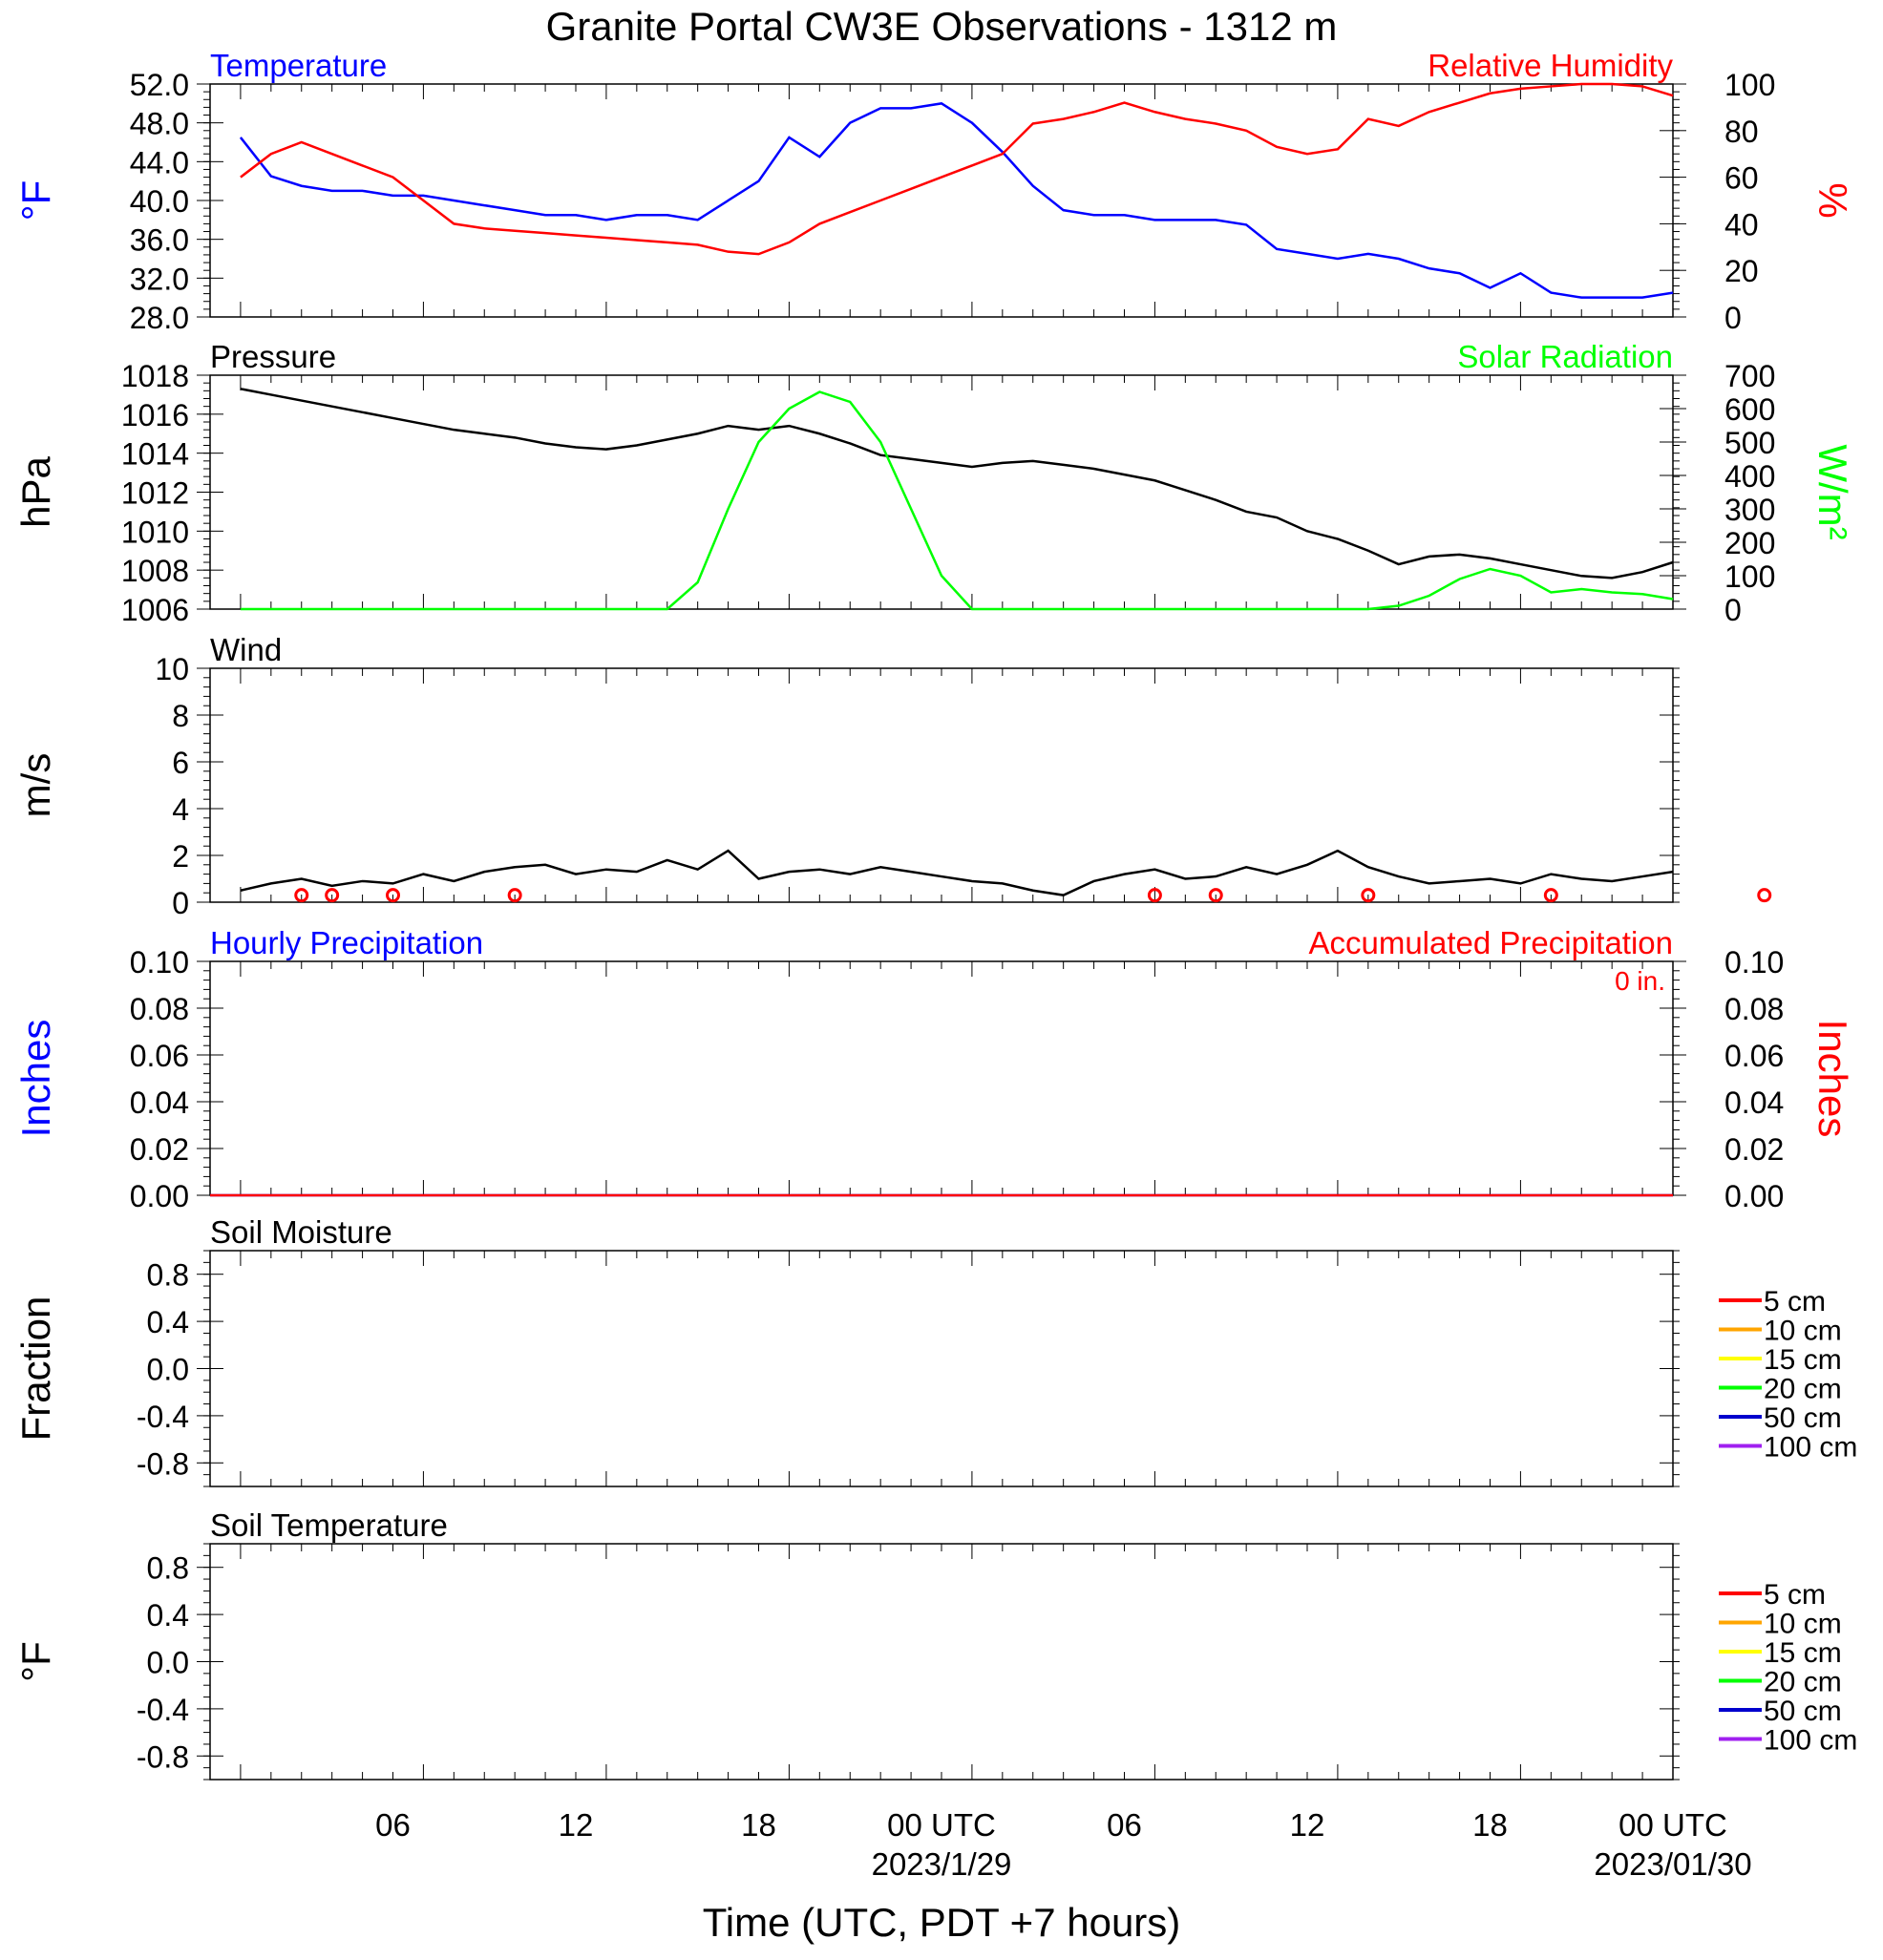 The width and height of the screenshot is (1883, 1960). Describe the element at coordinates (1803, 1331) in the screenshot. I see `legend-label: 10 cm` at that location.